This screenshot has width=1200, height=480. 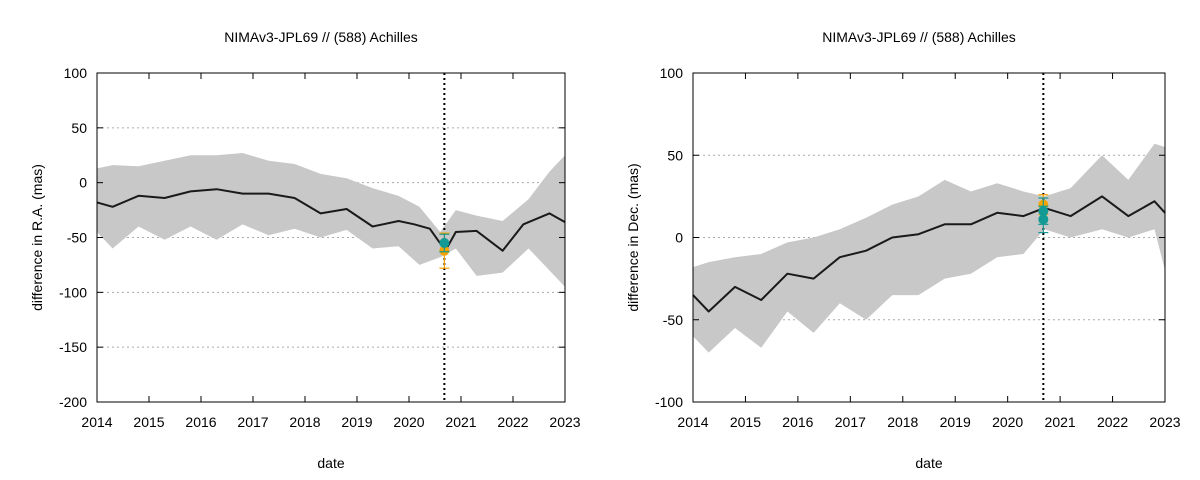 What do you see at coordinates (73, 347) in the screenshot?
I see `y-tick-label: -150` at bounding box center [73, 347].